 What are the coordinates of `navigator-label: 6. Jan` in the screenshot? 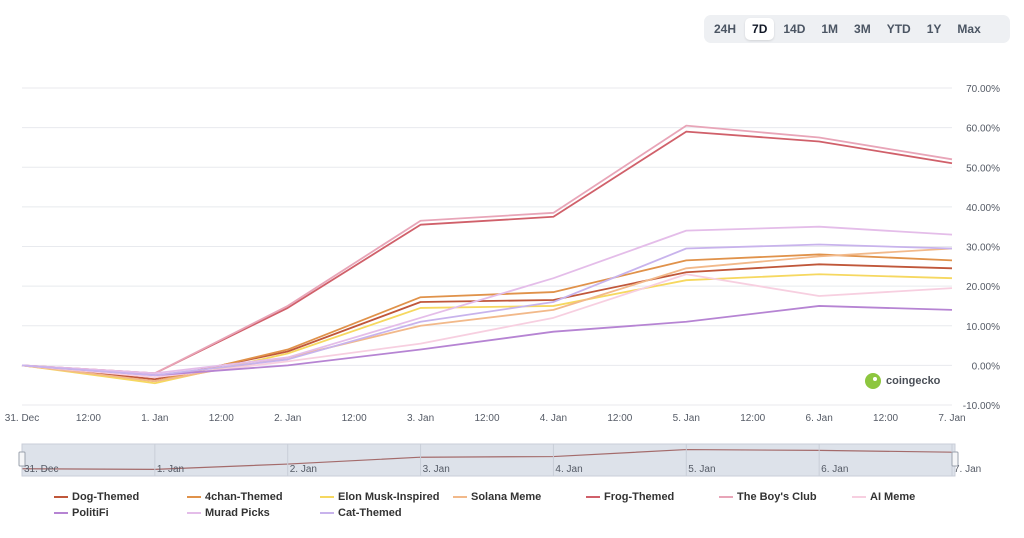 It's located at (834, 469).